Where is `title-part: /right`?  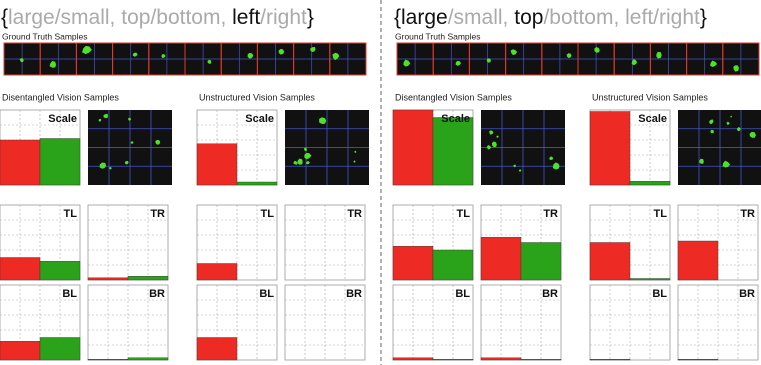
title-part: /right is located at coordinates (676, 17).